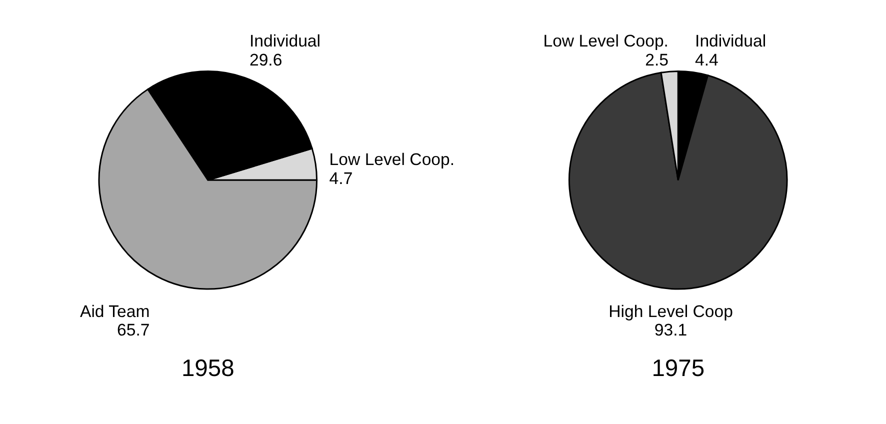 Image resolution: width=886 pixels, height=424 pixels. I want to click on data-label: 2.5, so click(656, 60).